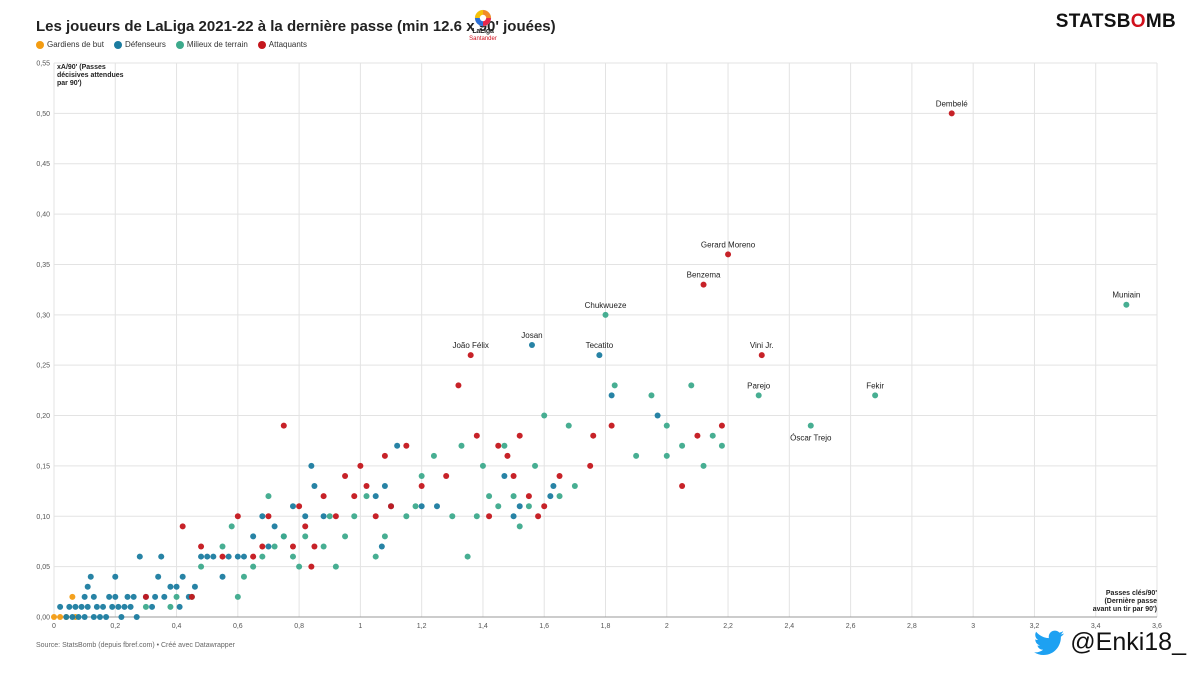 Image resolution: width=1200 pixels, height=675 pixels. What do you see at coordinates (483, 39) in the screenshot?
I see `laliga-logo-subtext: Santander` at bounding box center [483, 39].